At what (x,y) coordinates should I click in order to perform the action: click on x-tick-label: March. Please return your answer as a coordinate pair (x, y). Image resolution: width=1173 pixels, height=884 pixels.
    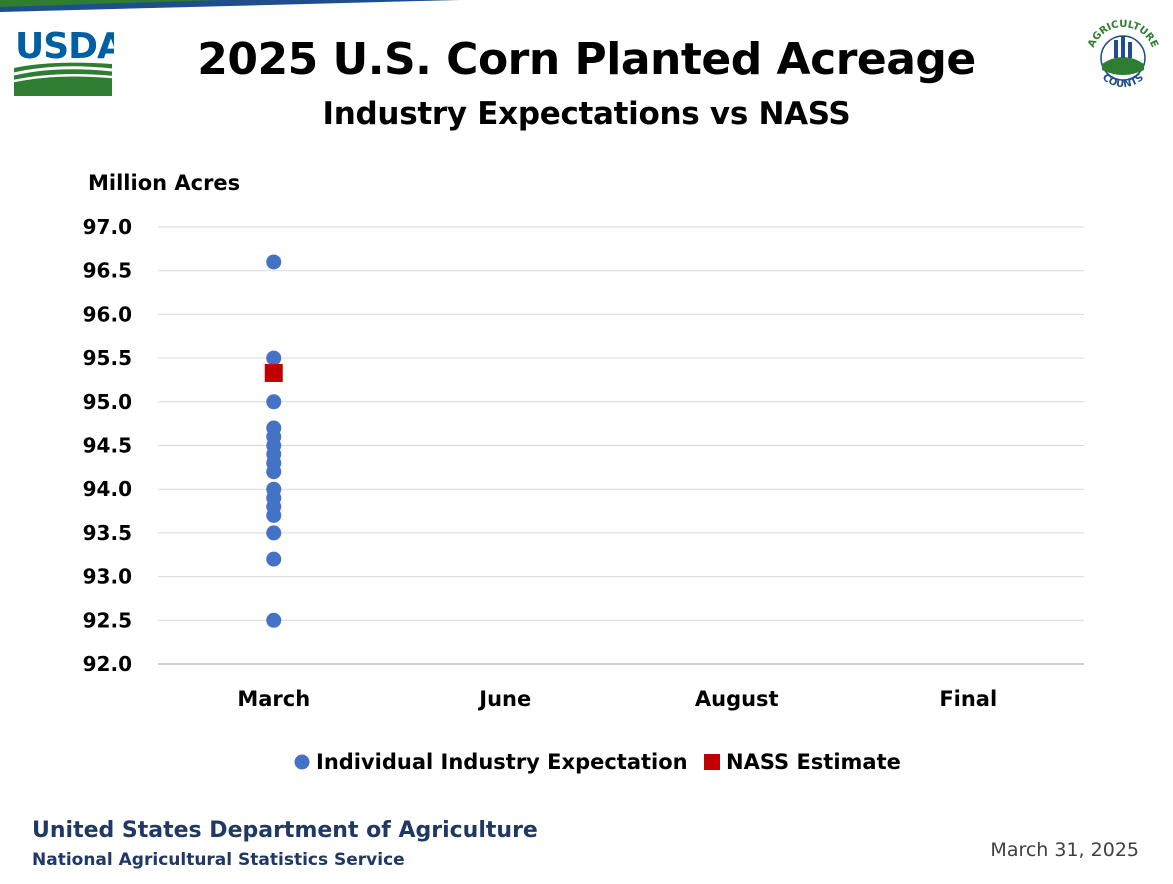
    Looking at the image, I should click on (273, 699).